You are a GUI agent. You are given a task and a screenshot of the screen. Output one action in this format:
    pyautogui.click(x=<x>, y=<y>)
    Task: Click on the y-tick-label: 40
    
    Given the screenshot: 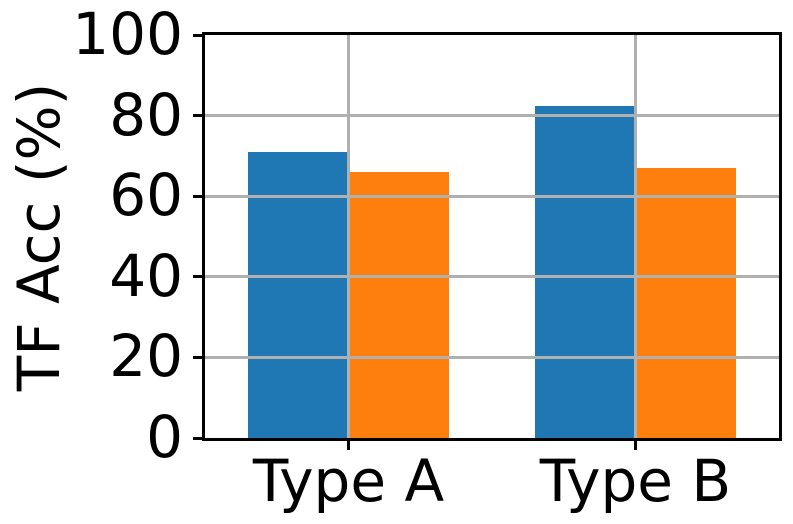 What is the action you would take?
    pyautogui.click(x=146, y=275)
    